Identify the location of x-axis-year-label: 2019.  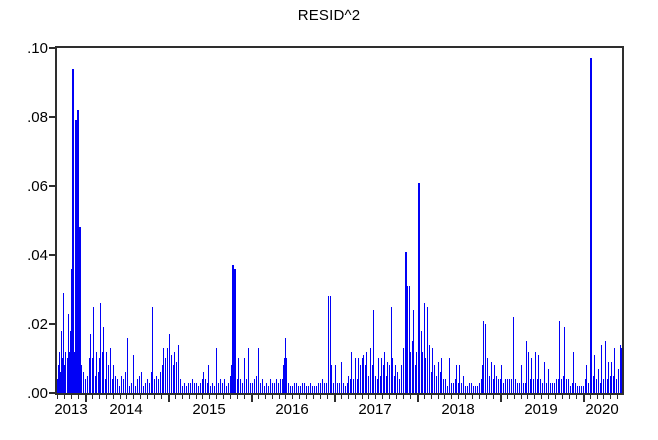
(541, 409).